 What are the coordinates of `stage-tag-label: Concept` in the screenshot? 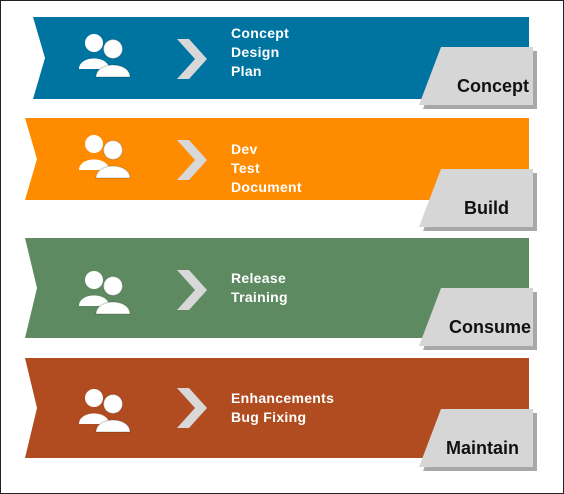 It's located at (493, 86).